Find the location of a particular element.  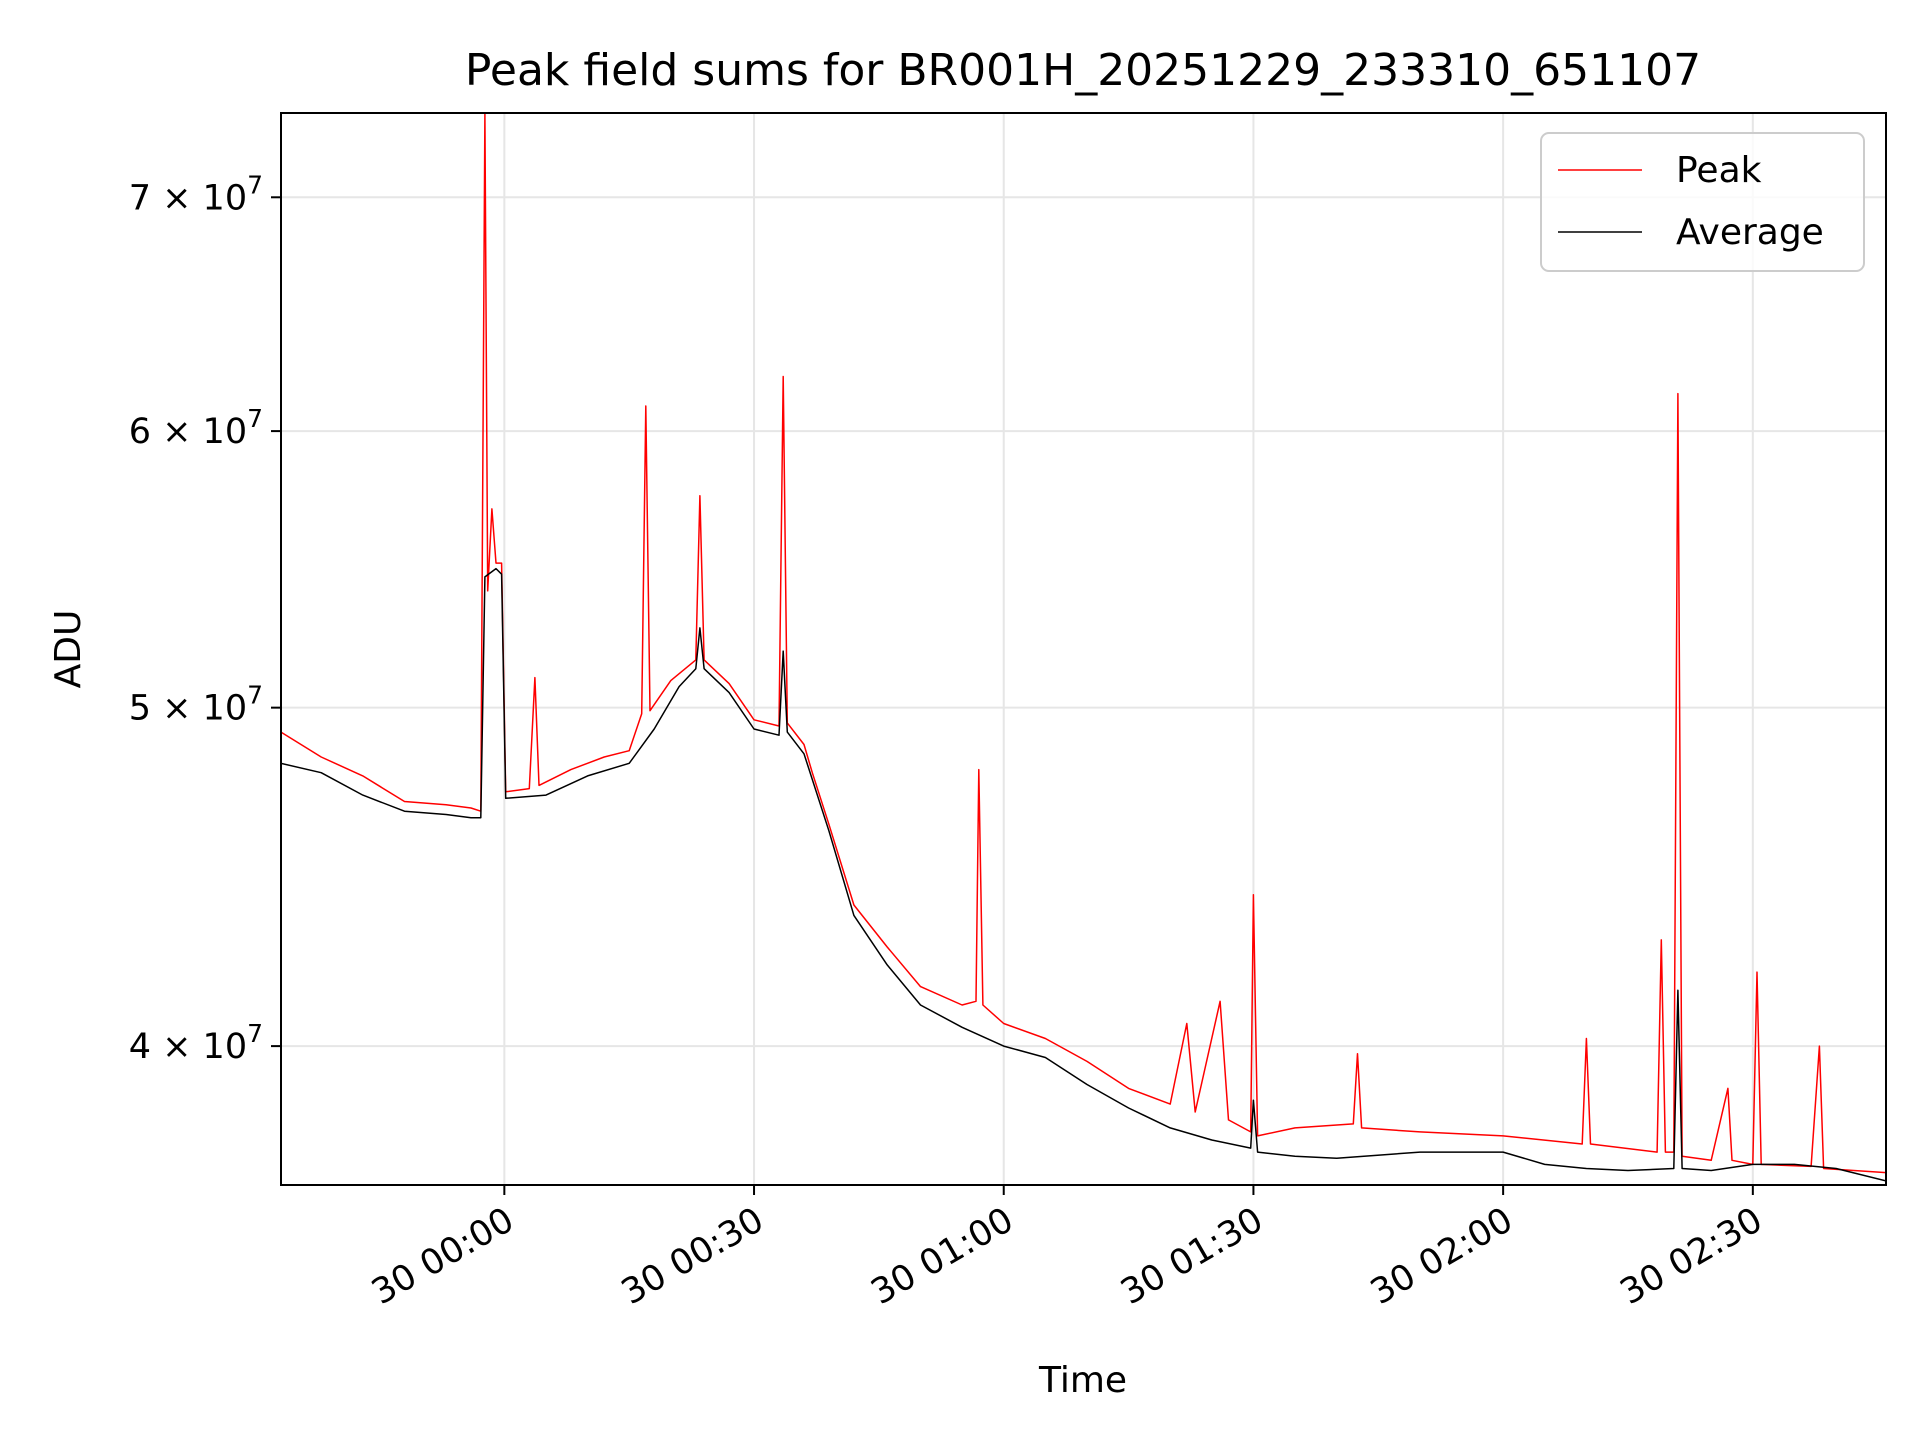

legend-label-average: Average is located at coordinates (1750, 232).